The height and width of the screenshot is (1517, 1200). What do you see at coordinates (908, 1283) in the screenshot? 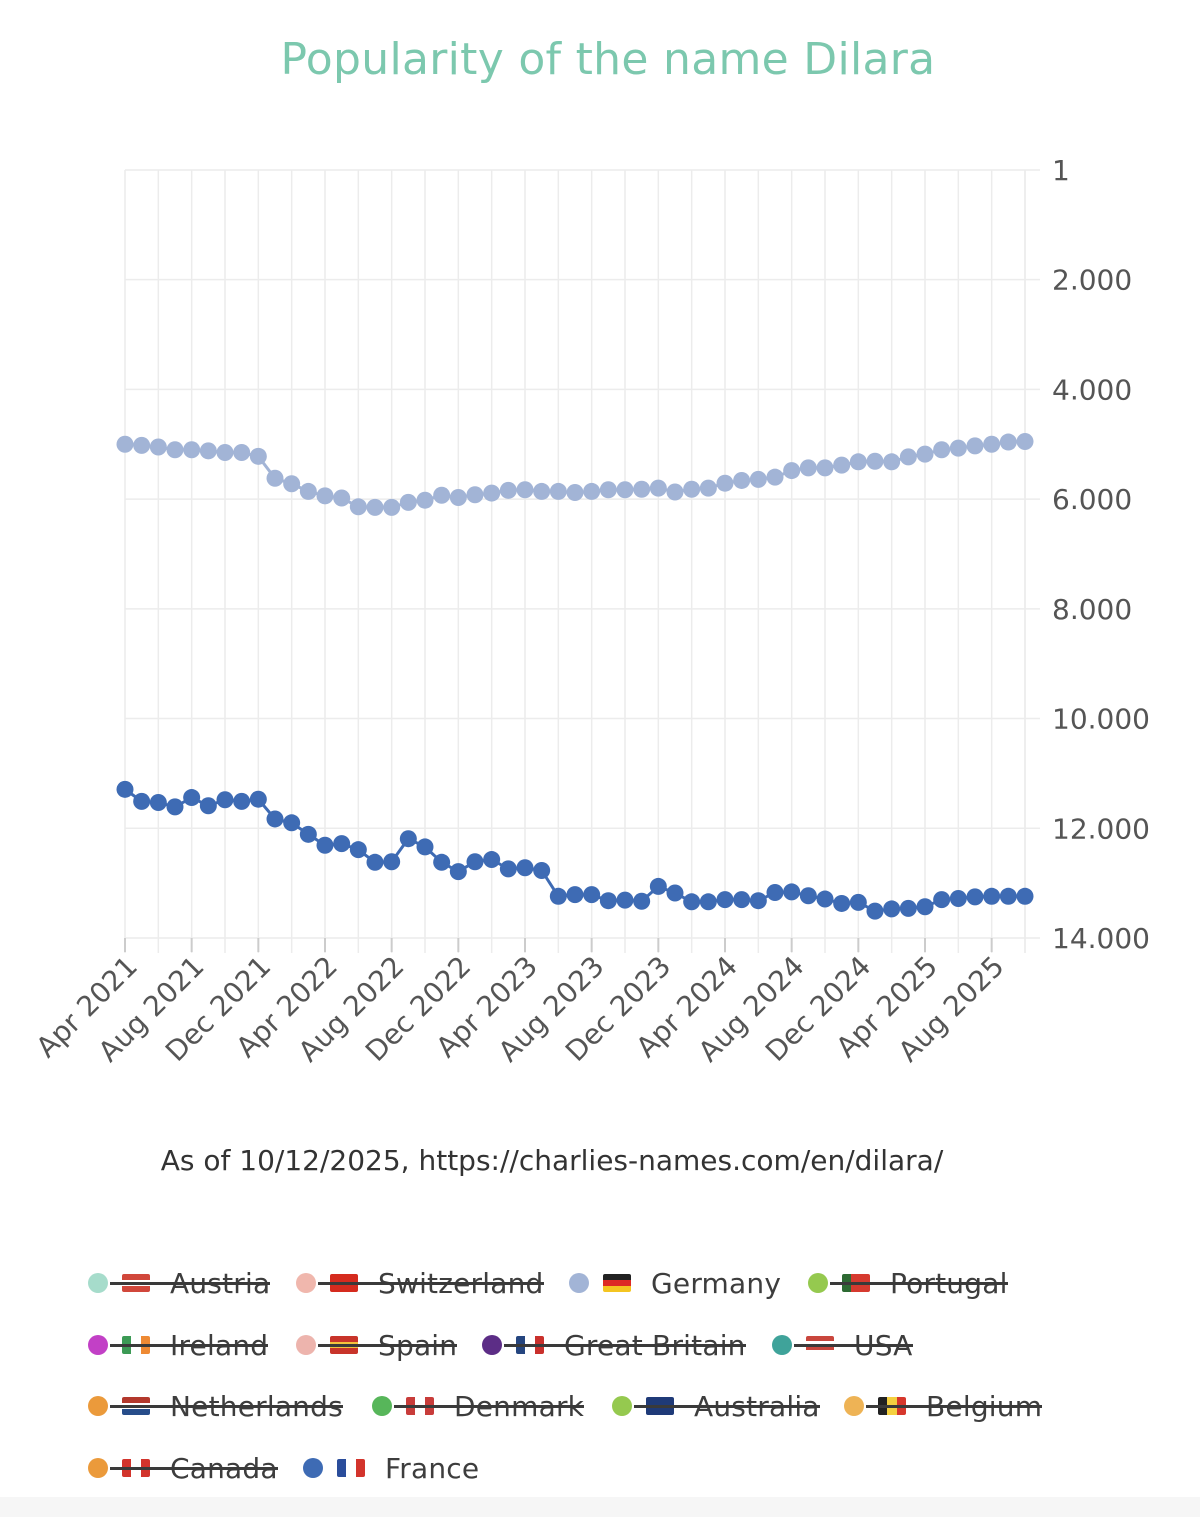
I see `legend-item-portugal: Portugal` at bounding box center [908, 1283].